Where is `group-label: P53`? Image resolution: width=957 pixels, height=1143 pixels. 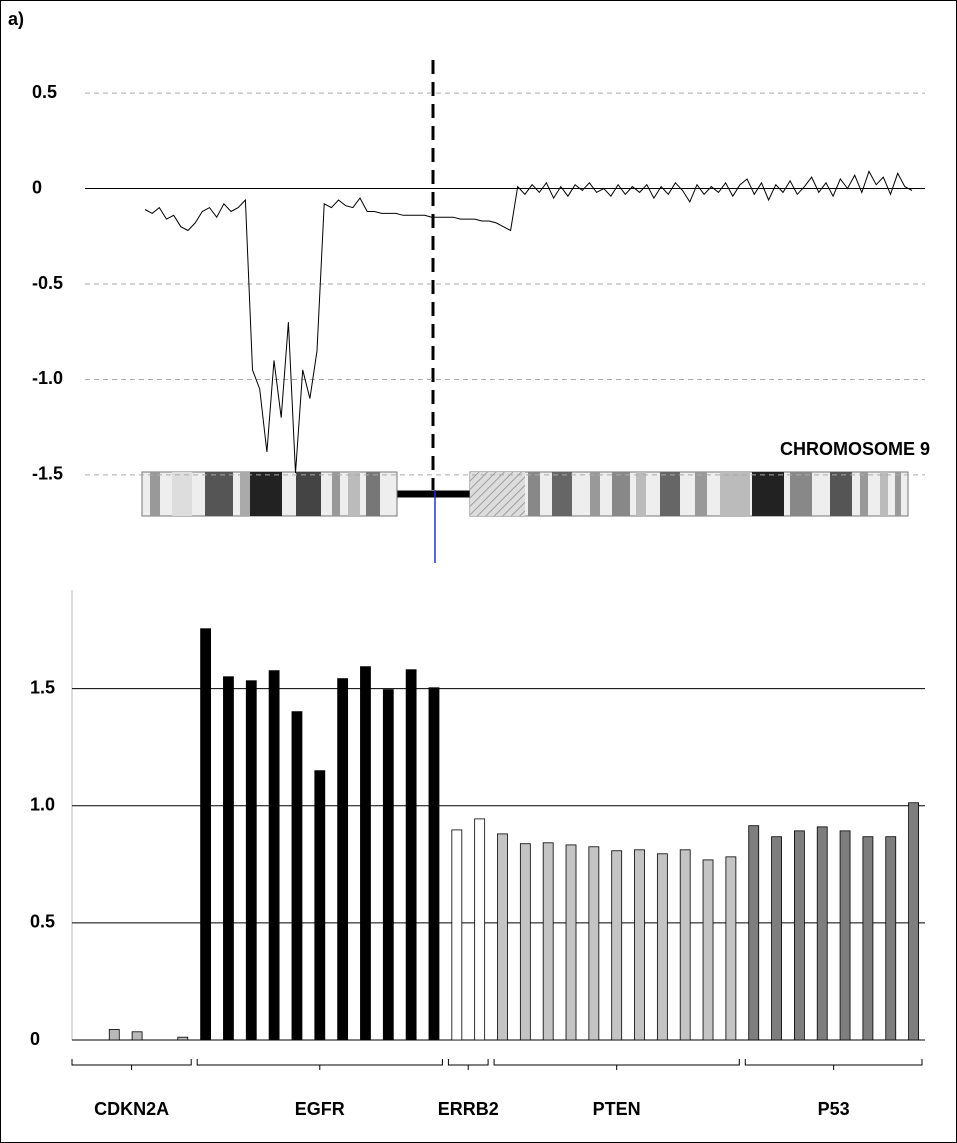 group-label: P53 is located at coordinates (834, 1109).